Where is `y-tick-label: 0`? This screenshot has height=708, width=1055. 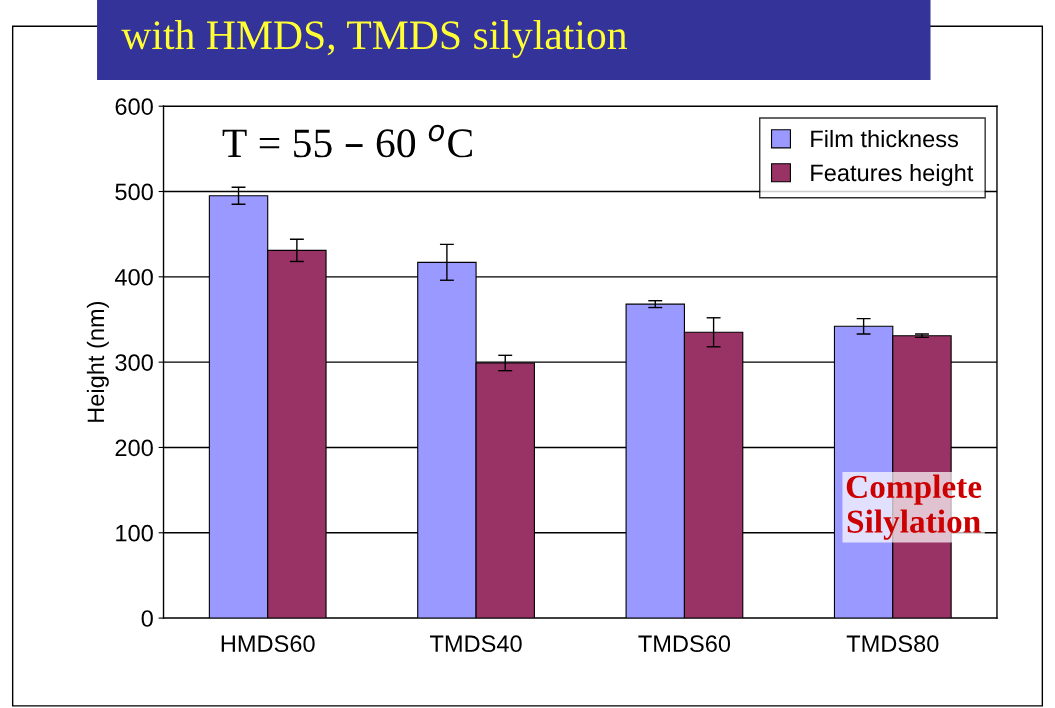
y-tick-label: 0 is located at coordinates (147, 618).